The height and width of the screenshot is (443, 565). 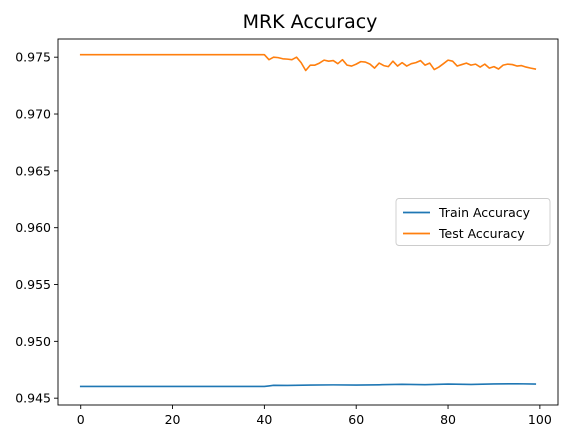 I want to click on chart-title: MRK Accuracy, so click(x=310, y=22).